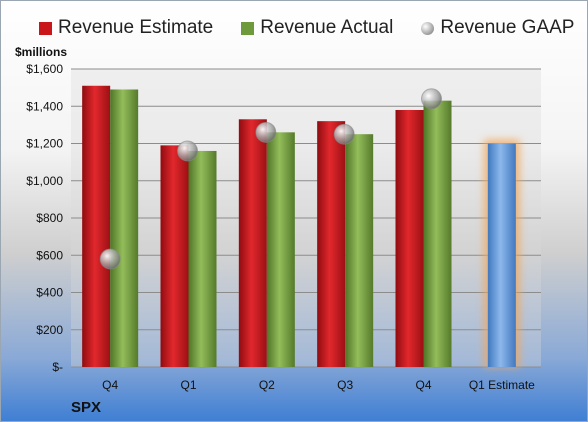 The image size is (588, 422). Describe the element at coordinates (44, 106) in the screenshot. I see `y-tick-label: $1,400` at that location.